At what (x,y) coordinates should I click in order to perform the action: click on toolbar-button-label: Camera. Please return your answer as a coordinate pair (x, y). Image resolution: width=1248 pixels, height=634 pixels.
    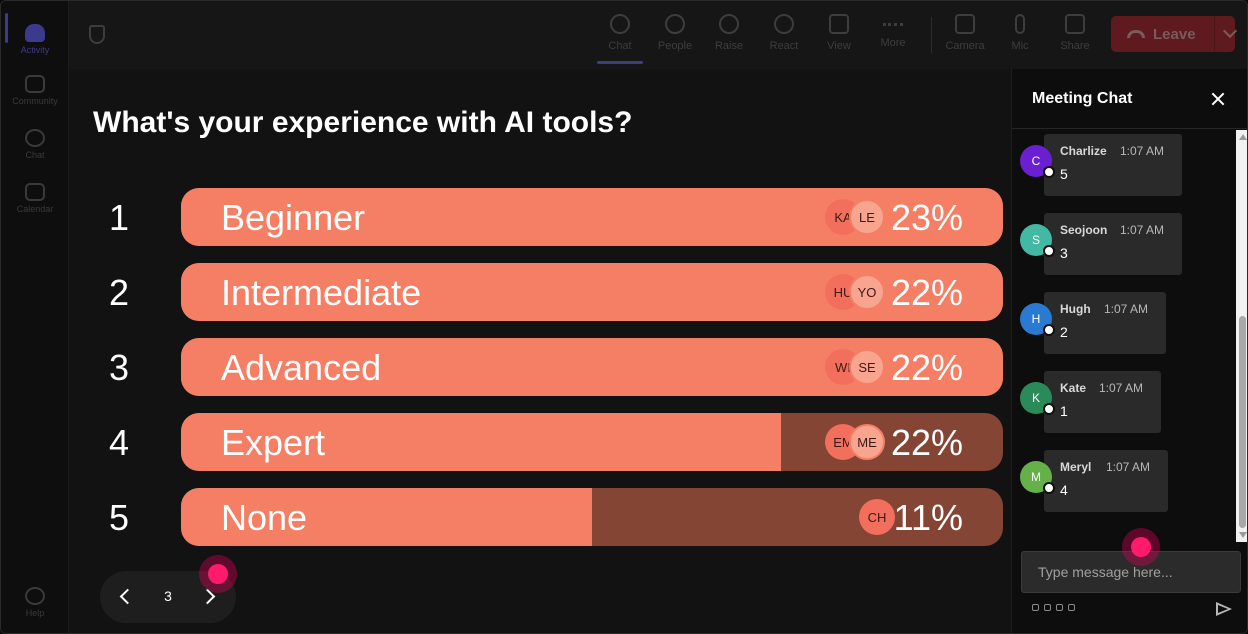
    Looking at the image, I should click on (965, 46).